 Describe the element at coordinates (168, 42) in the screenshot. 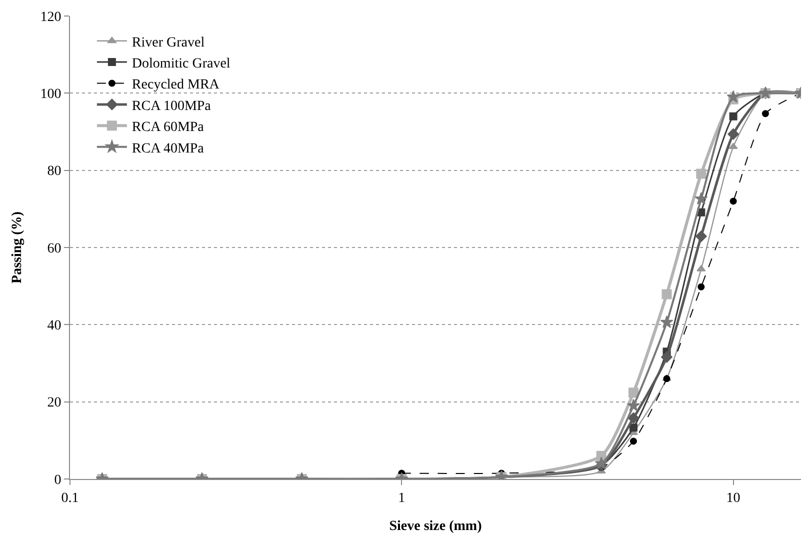

I see `legend-label: River Gravel` at that location.